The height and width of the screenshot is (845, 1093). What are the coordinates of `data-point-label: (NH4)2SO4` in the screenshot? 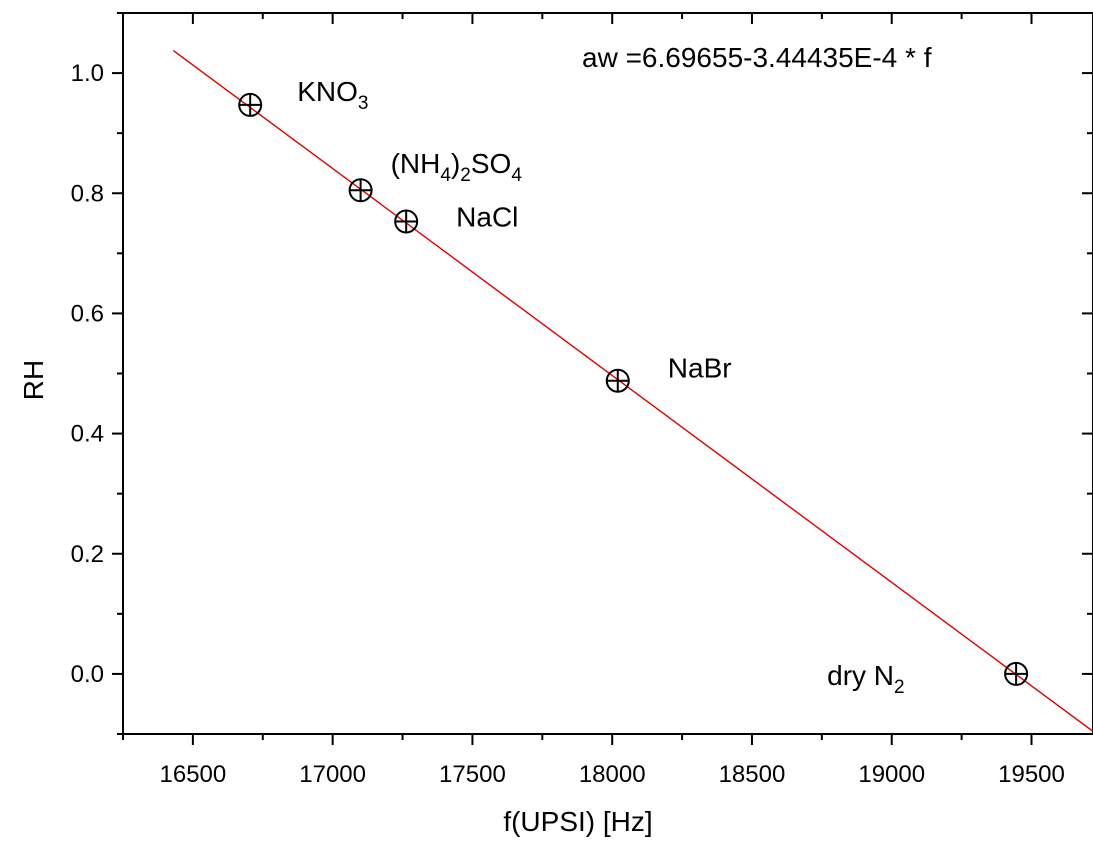 It's located at (457, 167).